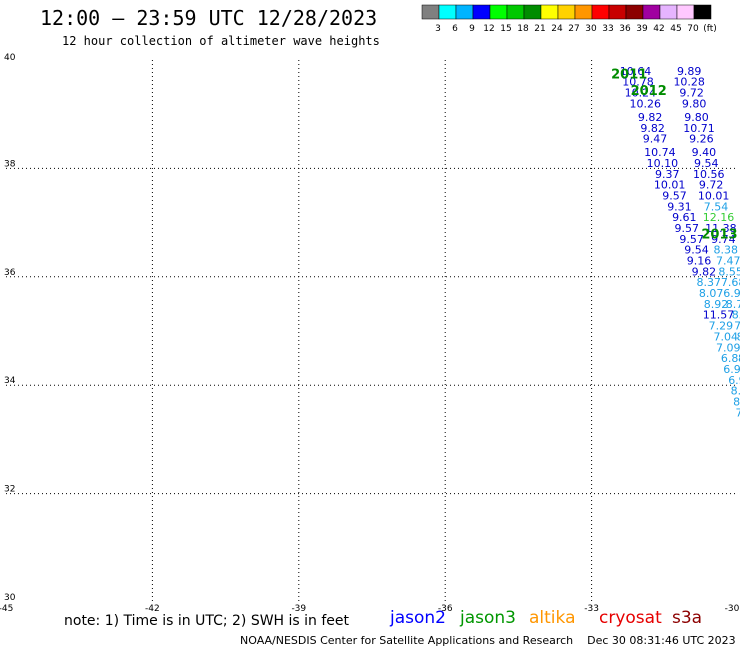 This screenshot has height=650, width=740. Describe the element at coordinates (630, 618) in the screenshot. I see `legend-cryosat: cryosat` at that location.